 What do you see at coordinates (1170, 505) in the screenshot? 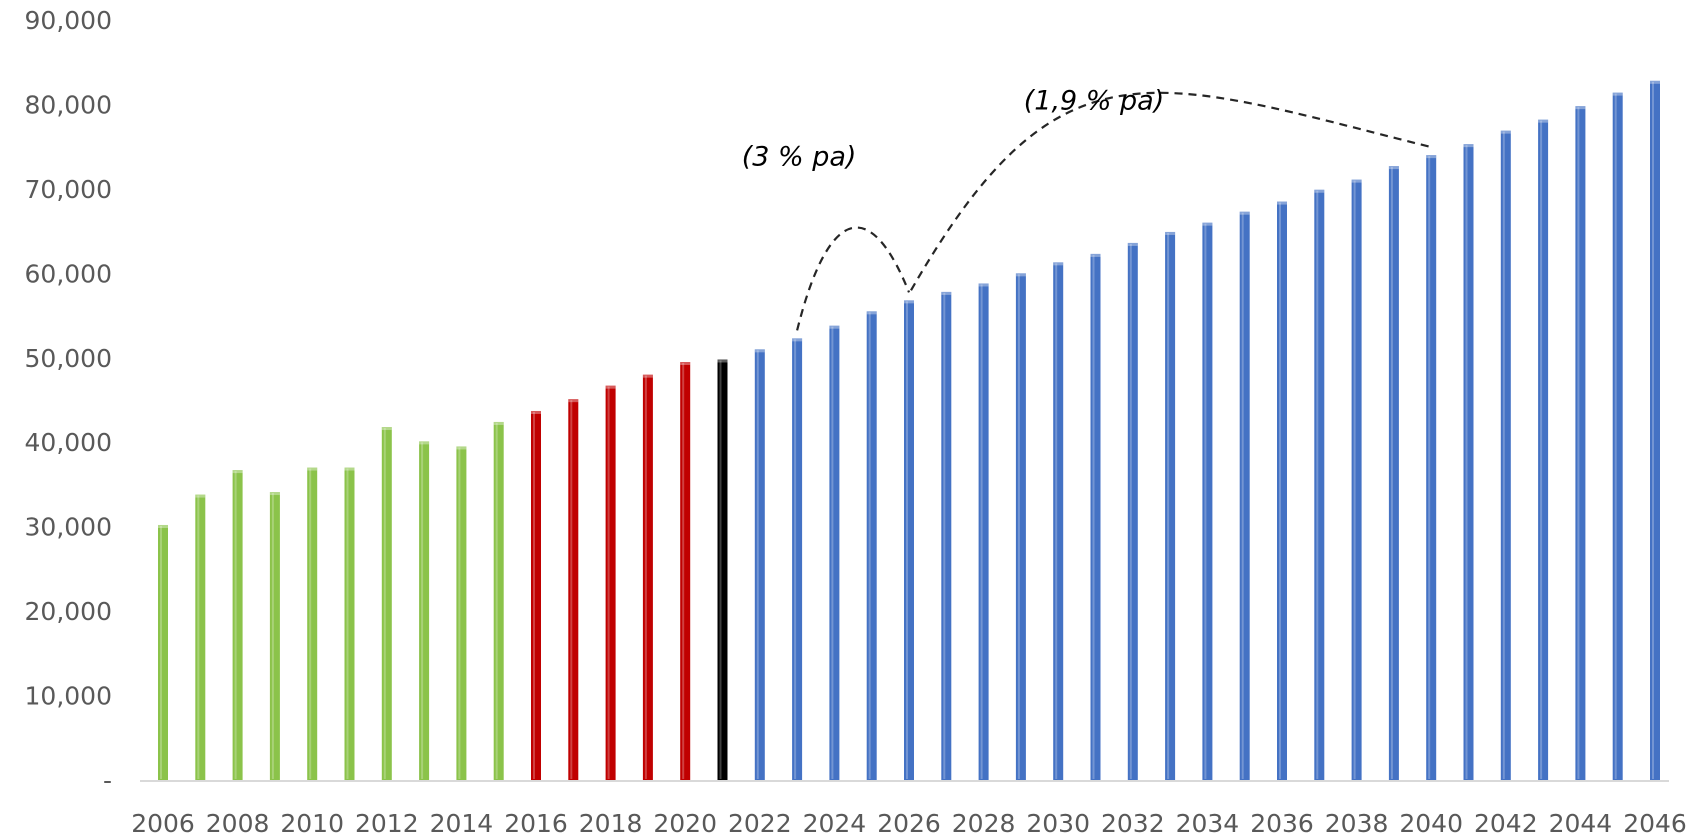
I see `bar-2033` at bounding box center [1170, 505].